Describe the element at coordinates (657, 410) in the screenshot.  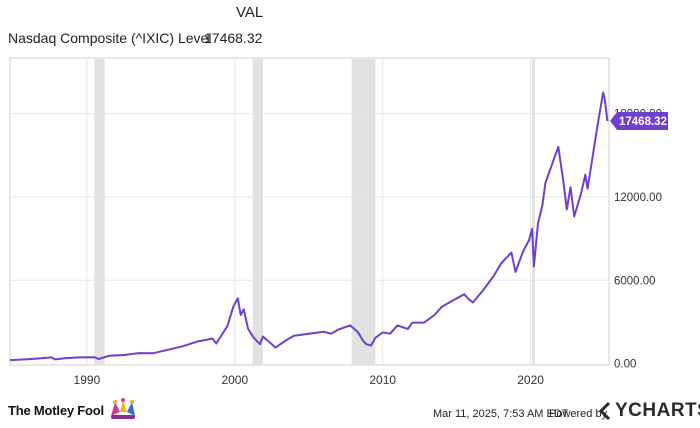
I see `ycharts-logo-text: YCHARTS` at that location.